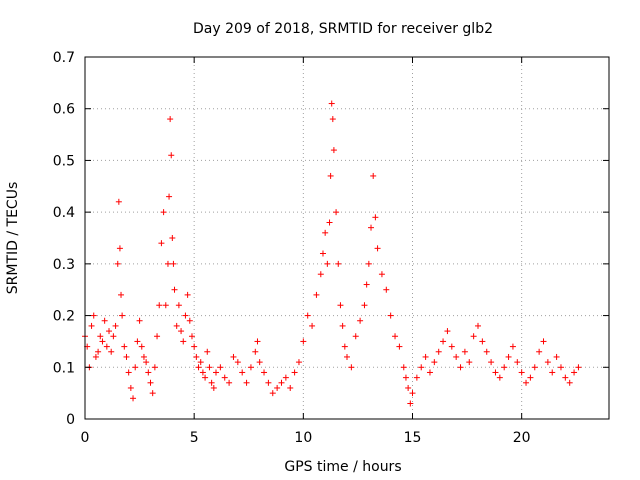 Image resolution: width=640 pixels, height=480 pixels. I want to click on y-tick-label: 0.4, so click(64, 213).